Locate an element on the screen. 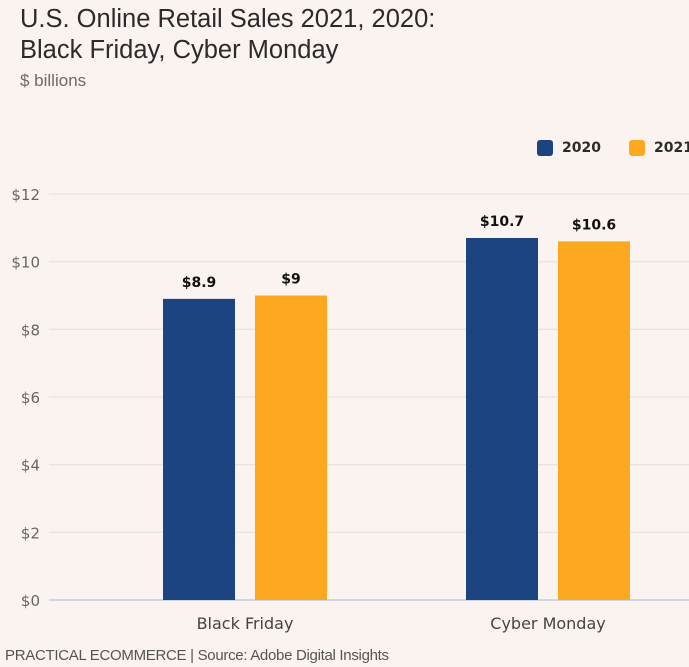 The image size is (689, 667). y-tick-label: $2 is located at coordinates (30, 533).